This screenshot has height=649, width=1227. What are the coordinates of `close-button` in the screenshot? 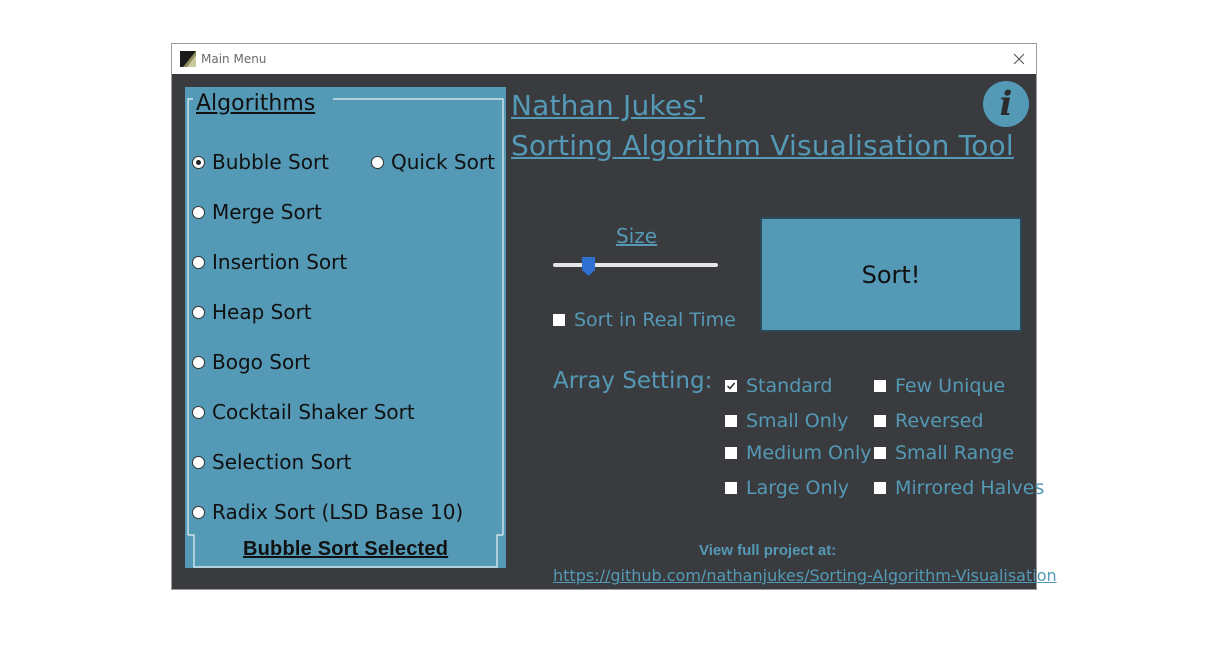 It's located at (1019, 59).